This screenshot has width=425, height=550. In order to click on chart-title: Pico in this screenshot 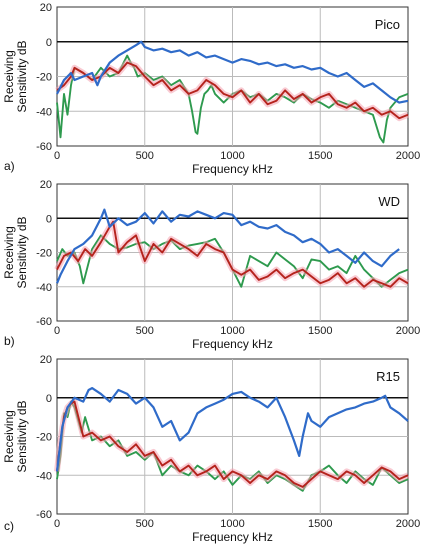, I will do `click(387, 24)`.